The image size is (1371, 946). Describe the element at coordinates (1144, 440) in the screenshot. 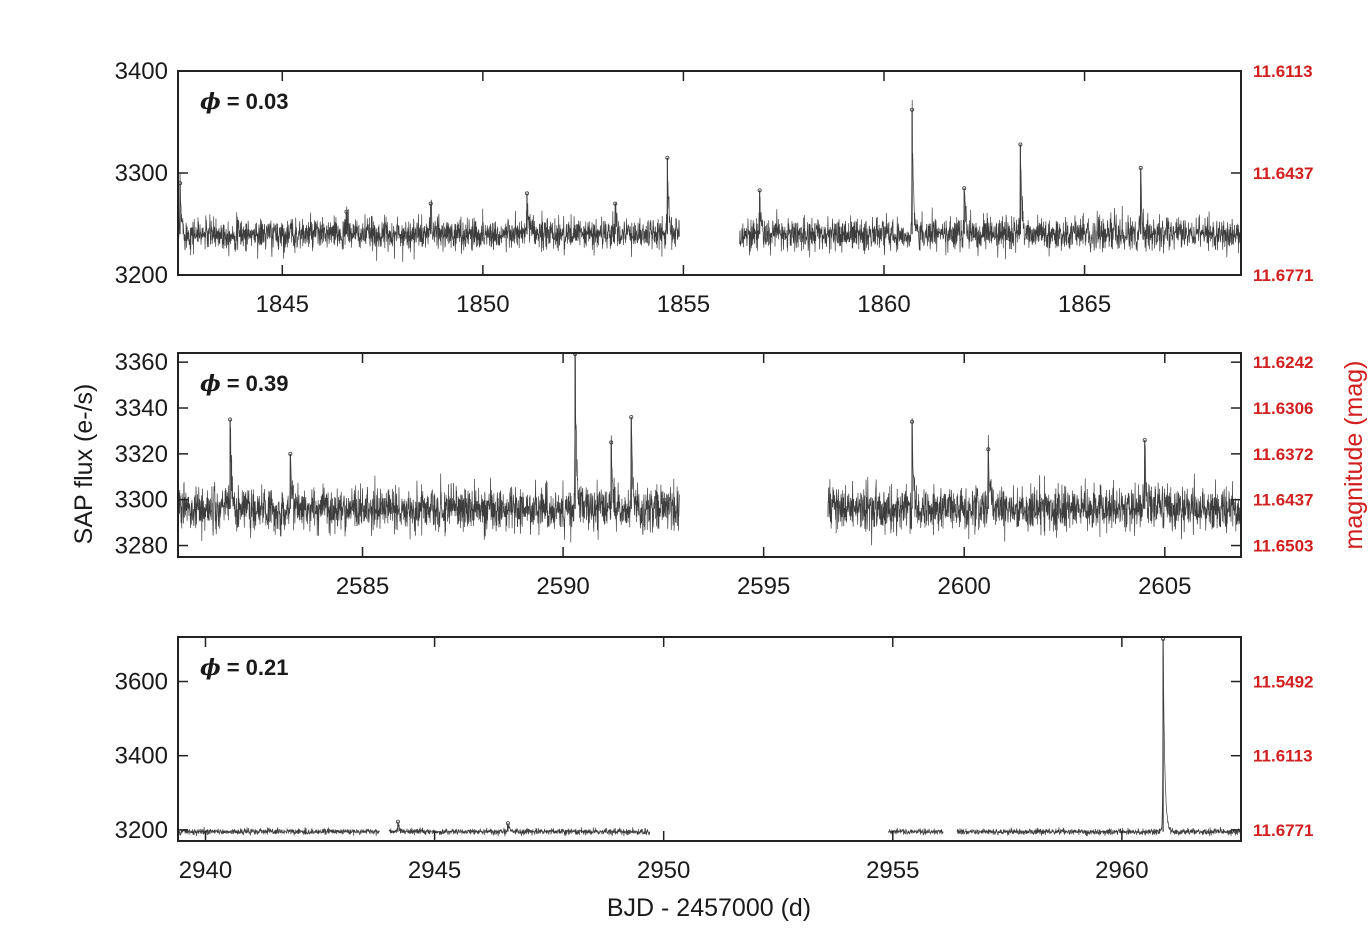

I see `panel-2-flare-8-peak` at that location.